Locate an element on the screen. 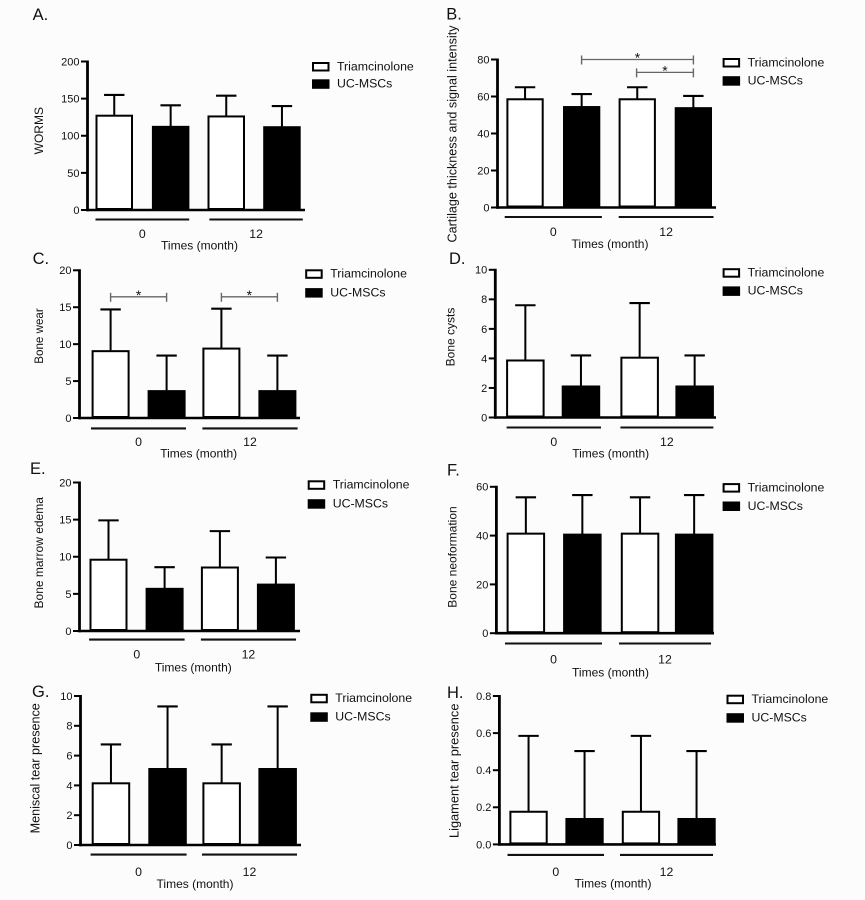  svg-text: D. is located at coordinates (457, 259).